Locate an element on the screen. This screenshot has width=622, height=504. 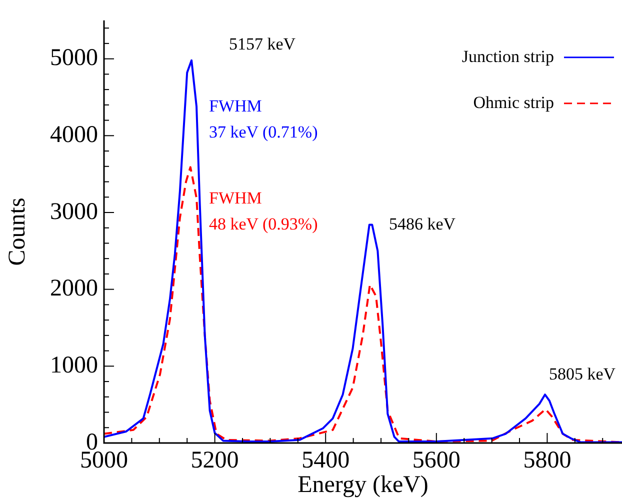
y-tick-label: 1000 is located at coordinates (74, 365).